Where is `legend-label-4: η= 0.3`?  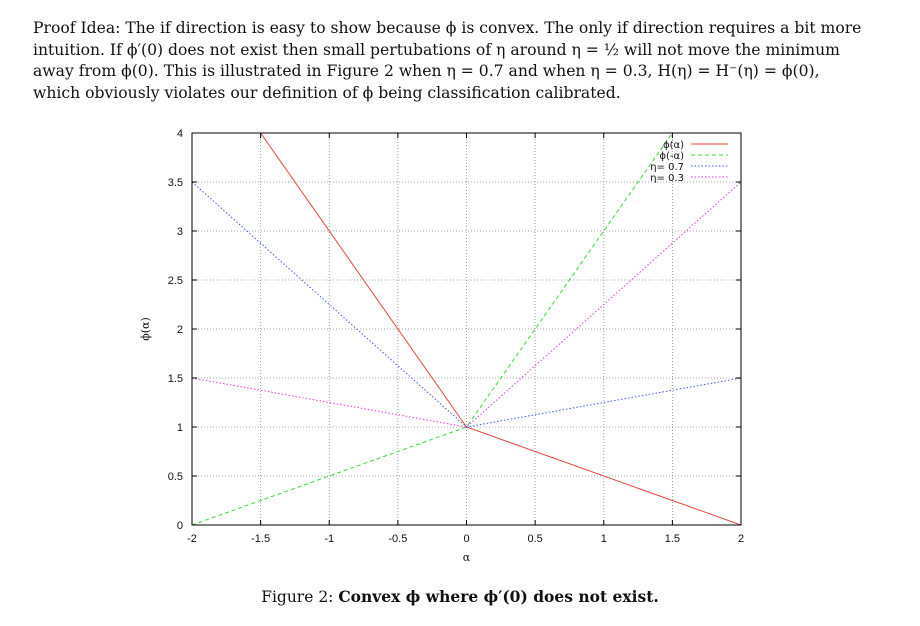 legend-label-4: η= 0.3 is located at coordinates (667, 178).